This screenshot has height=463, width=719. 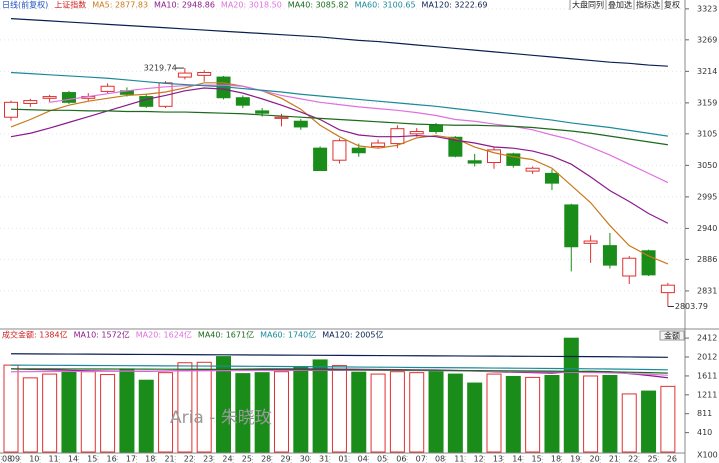 What do you see at coordinates (517, 459) in the screenshot?
I see `x-tick-label: 14` at bounding box center [517, 459].